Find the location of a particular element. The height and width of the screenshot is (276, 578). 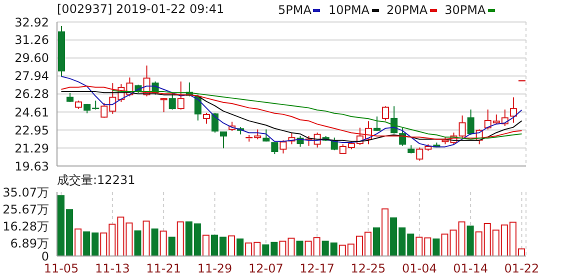

x-tick-label: 01-14 is located at coordinates (470, 269).